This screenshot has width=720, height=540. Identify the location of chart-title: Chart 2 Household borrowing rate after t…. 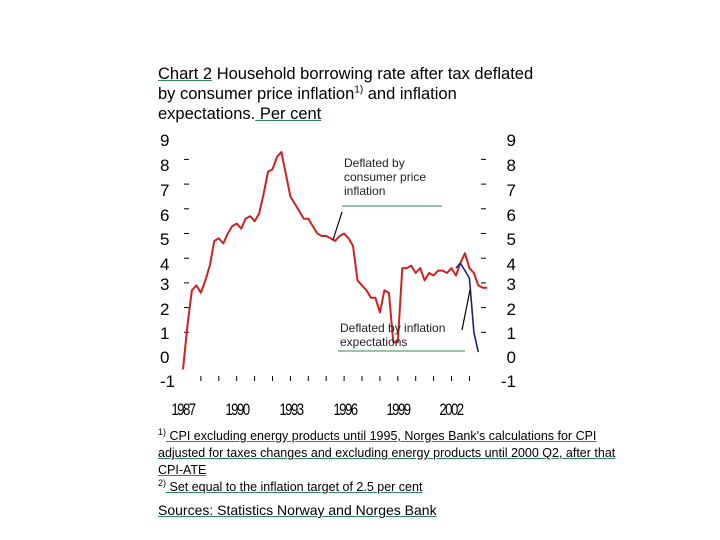
(348, 94).